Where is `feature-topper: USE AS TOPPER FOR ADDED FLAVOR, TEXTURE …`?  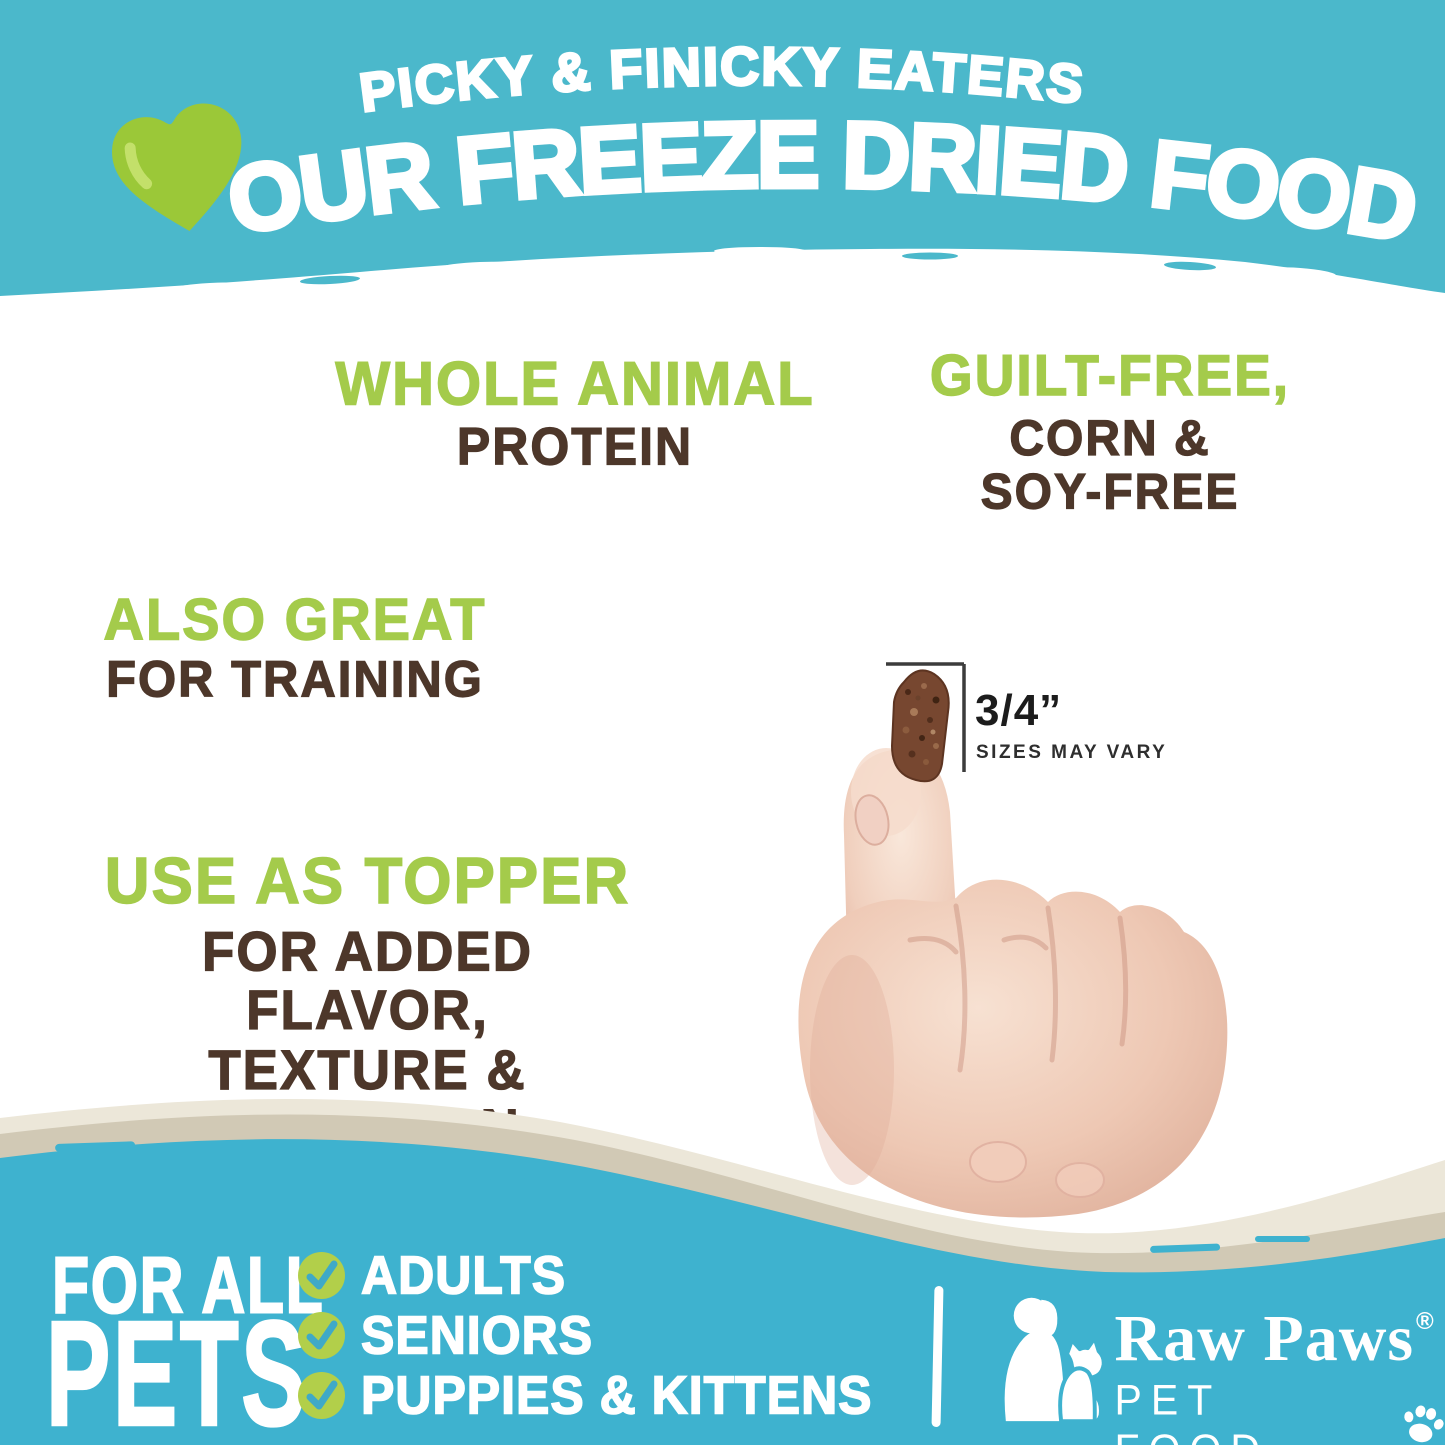
feature-topper: USE AS TOPPER FOR ADDED FLAVOR, TEXTURE … is located at coordinates (367, 1002).